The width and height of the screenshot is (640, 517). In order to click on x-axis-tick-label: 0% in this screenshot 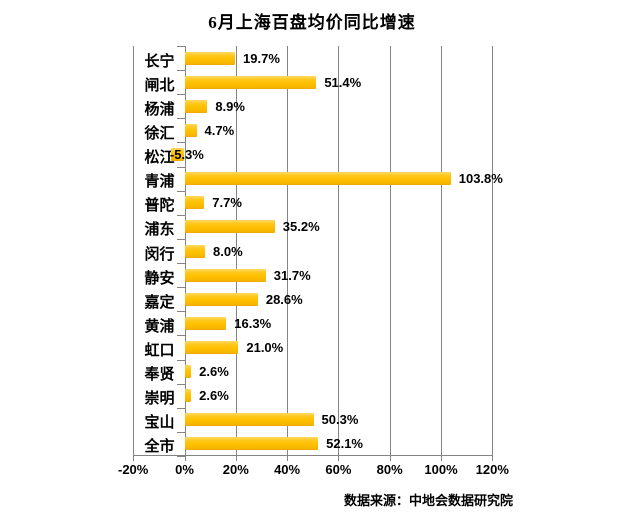, I will do `click(184, 469)`.